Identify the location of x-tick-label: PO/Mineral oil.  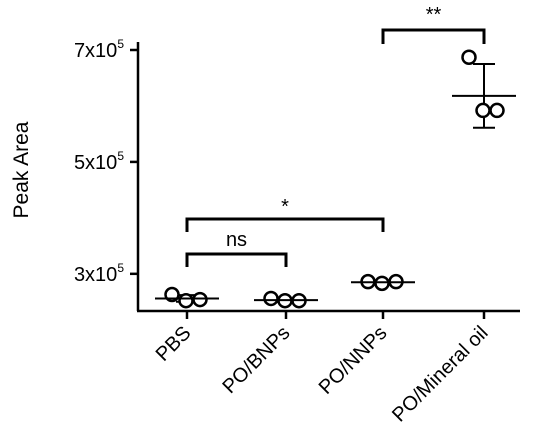
(440, 374).